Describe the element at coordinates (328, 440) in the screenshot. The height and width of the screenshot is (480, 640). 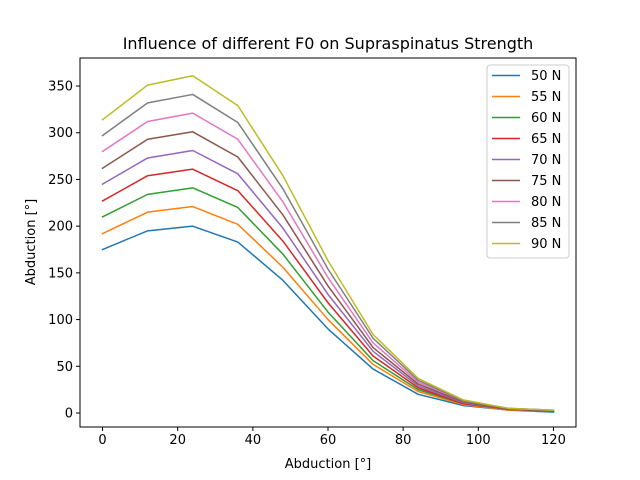
I see `x-tick-label: 60` at that location.